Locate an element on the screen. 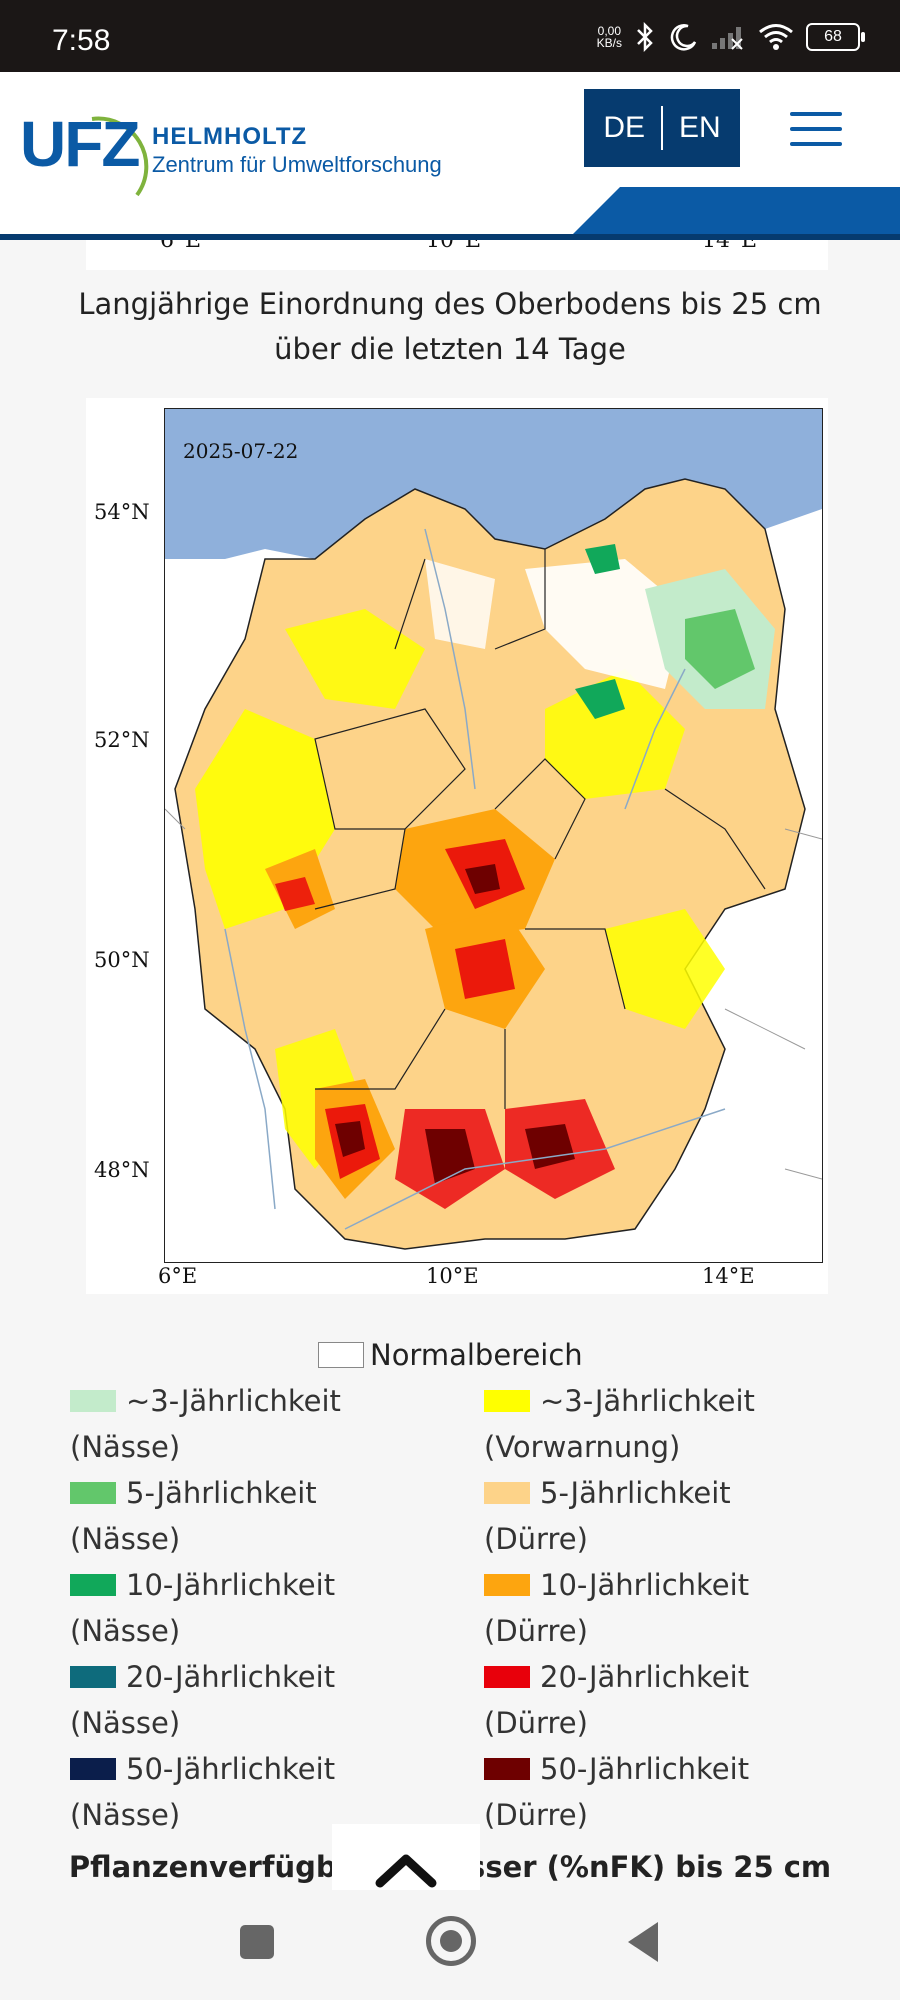 The width and height of the screenshot is (900, 2000). prev-lon-label: 10°E is located at coordinates (454, 246).